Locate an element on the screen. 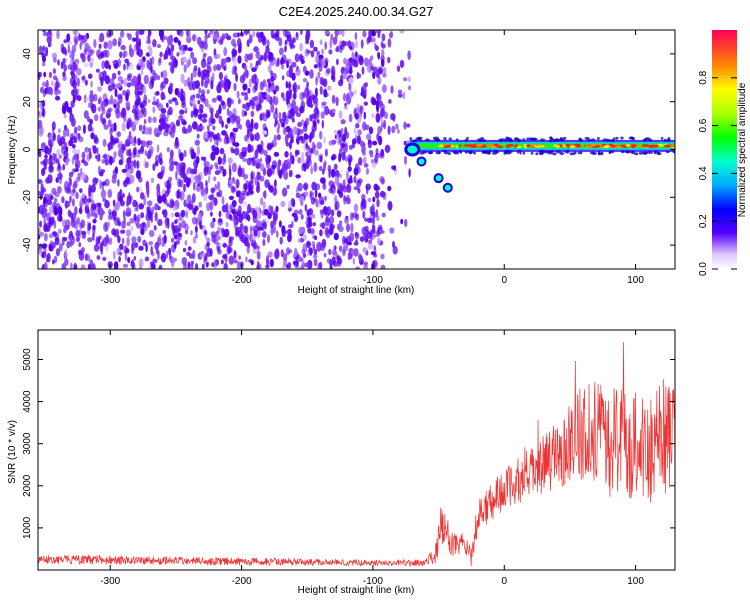 This screenshot has width=750, height=600. spectrogram-xtick-label: -100 is located at coordinates (373, 280).